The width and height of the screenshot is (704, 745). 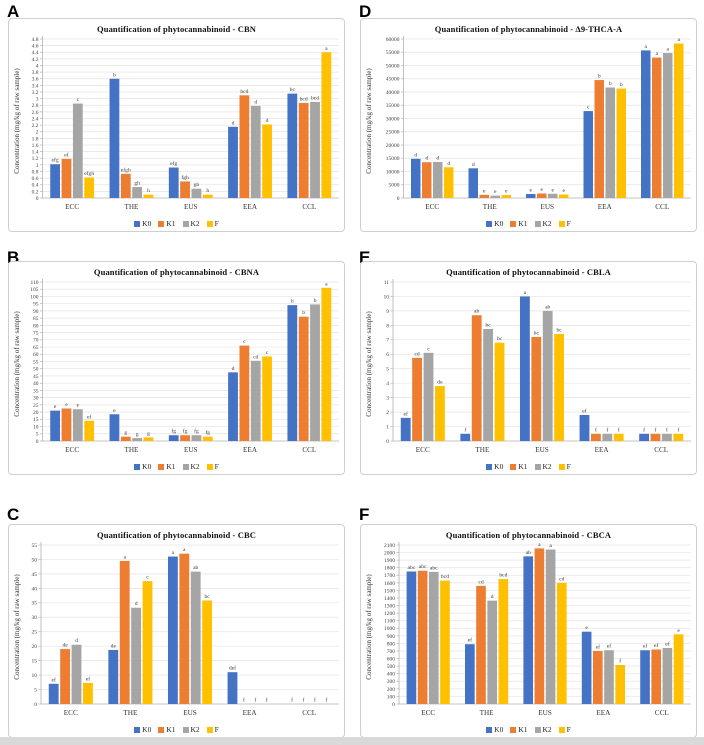 What do you see at coordinates (35, 186) in the screenshot?
I see `y-tick-label: 0.4` at bounding box center [35, 186].